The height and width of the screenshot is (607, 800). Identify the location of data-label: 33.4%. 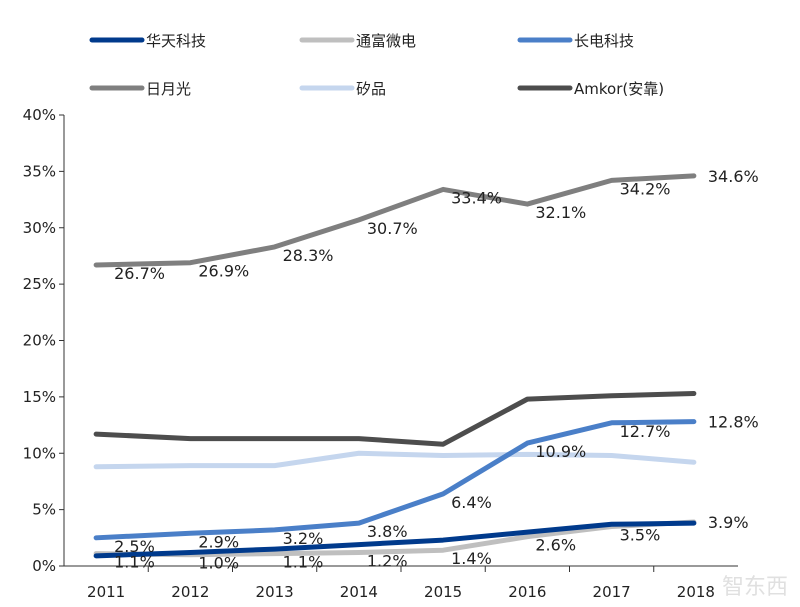
(476, 197).